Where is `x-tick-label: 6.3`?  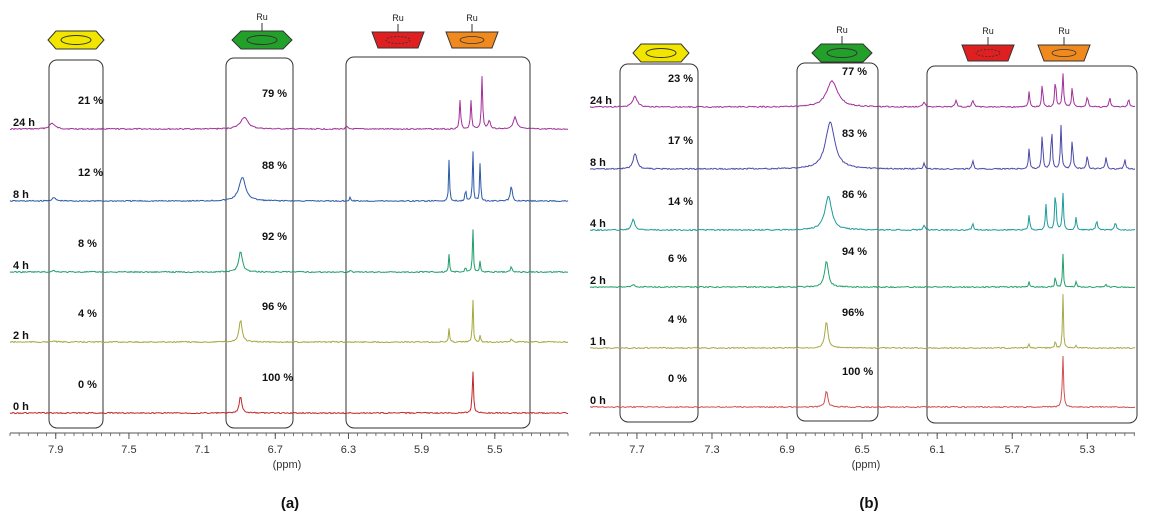
x-tick-label: 6.3 is located at coordinates (348, 450).